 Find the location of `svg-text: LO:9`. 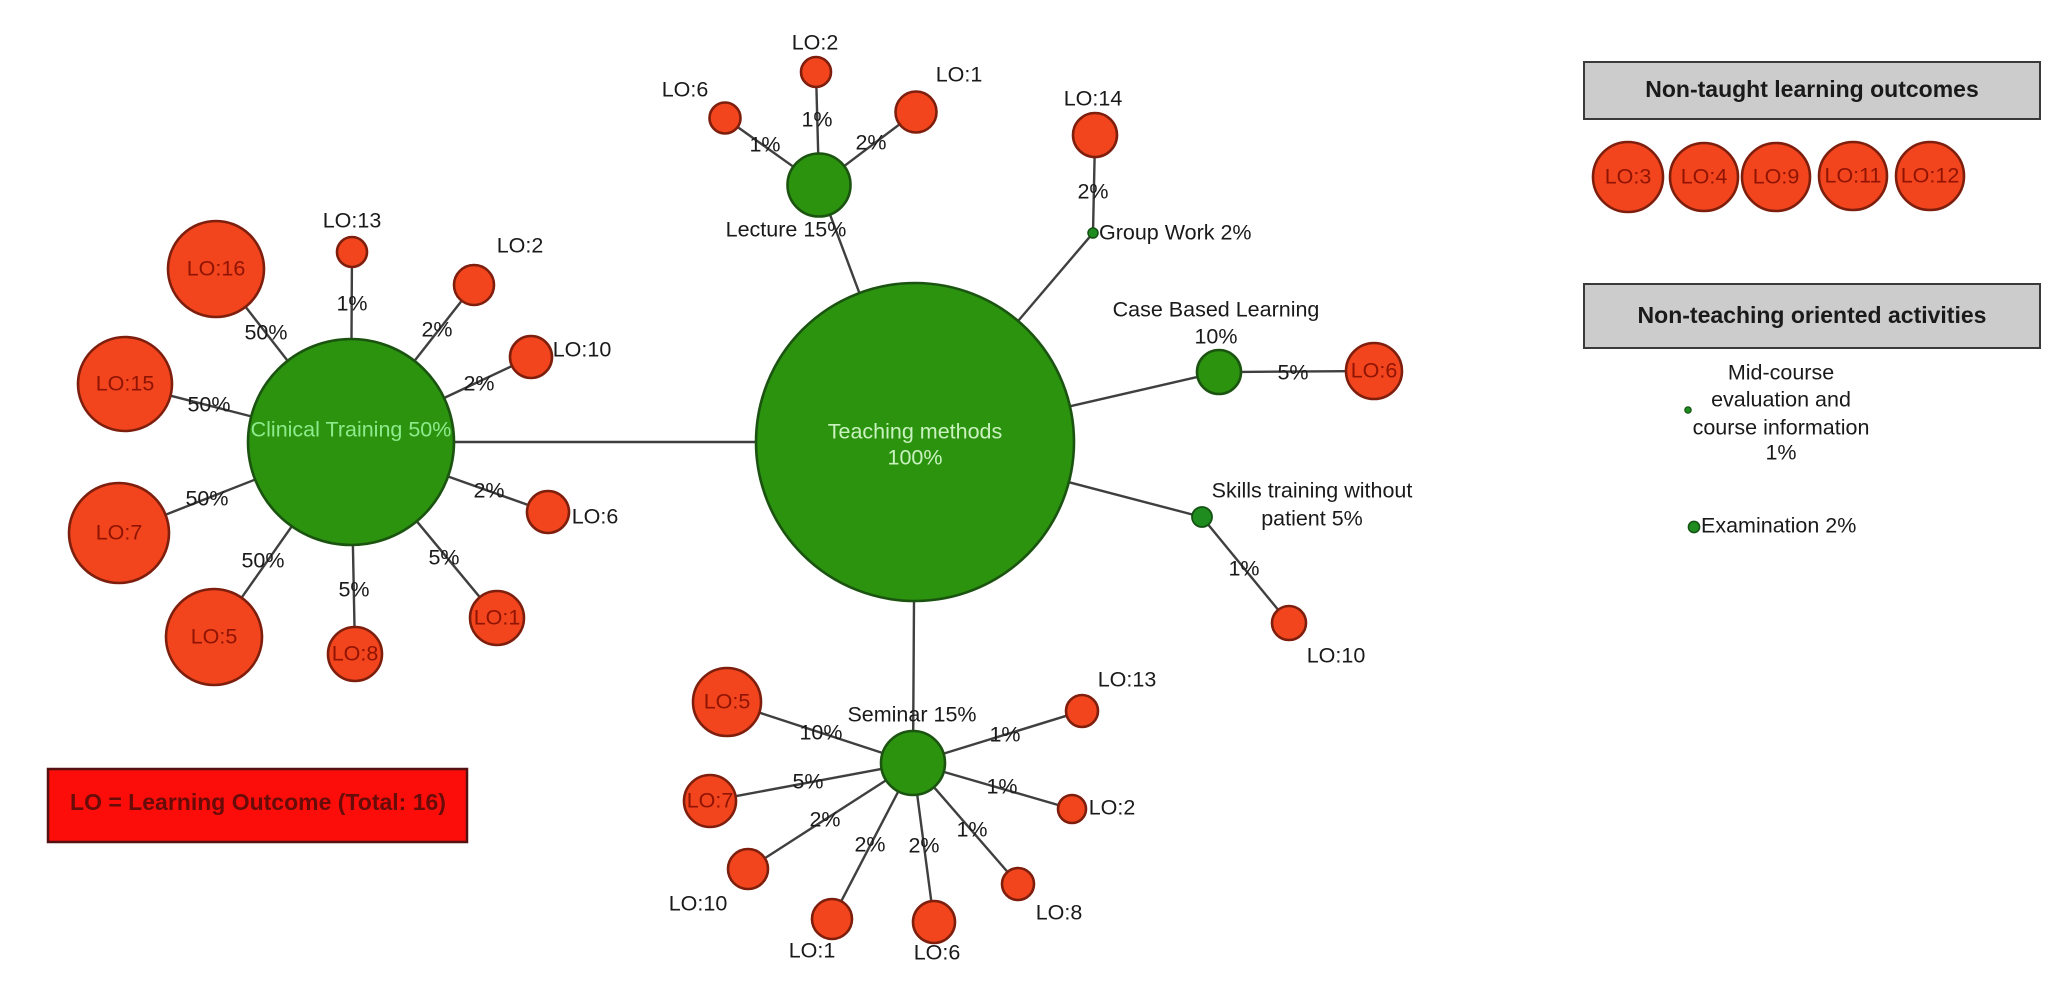

svg-text: LO:9 is located at coordinates (1776, 177).